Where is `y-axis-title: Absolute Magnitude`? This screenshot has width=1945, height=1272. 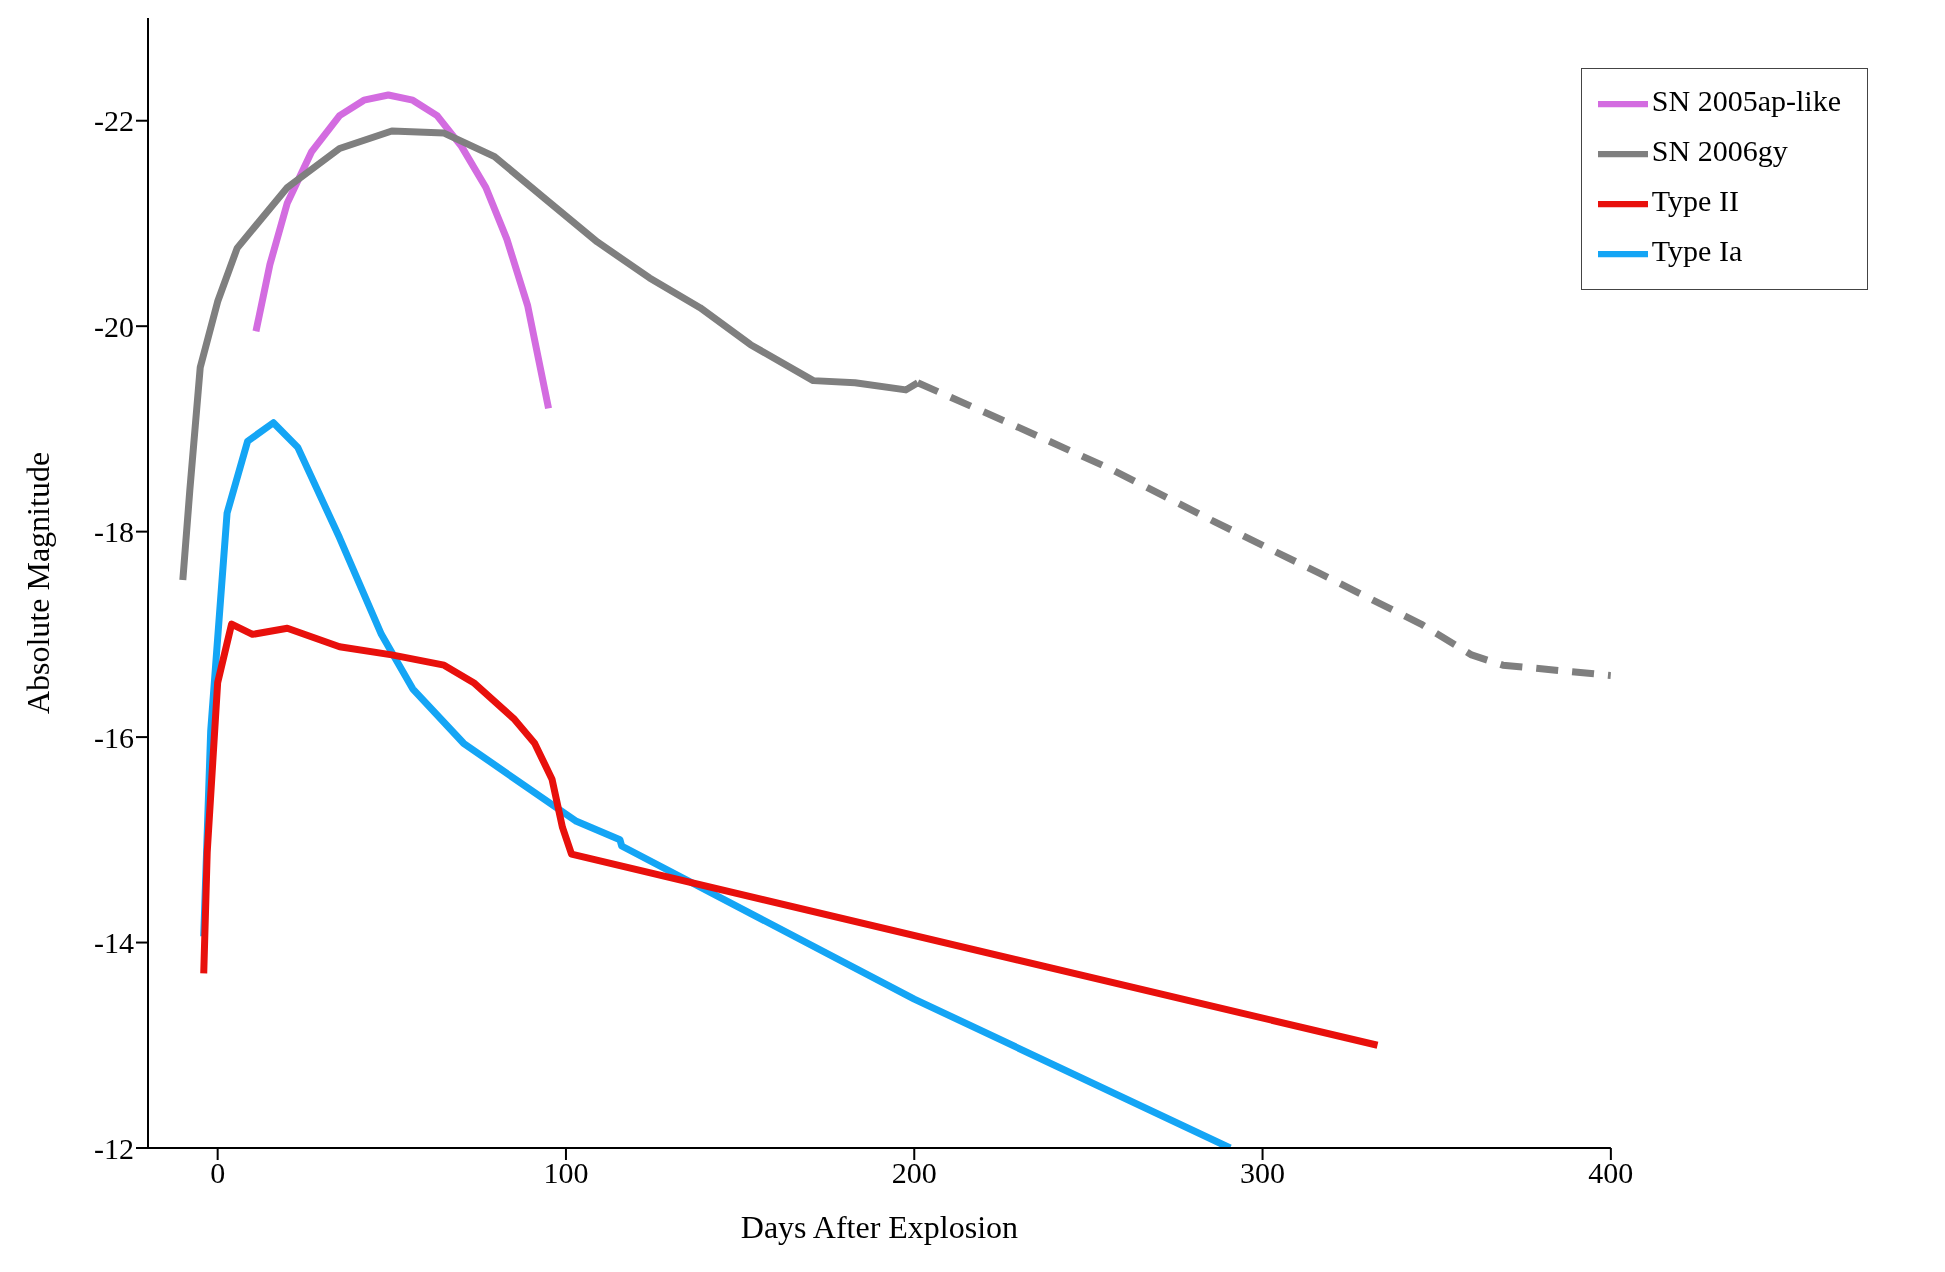
y-axis-title: Absolute Magnitude is located at coordinates (38, 583).